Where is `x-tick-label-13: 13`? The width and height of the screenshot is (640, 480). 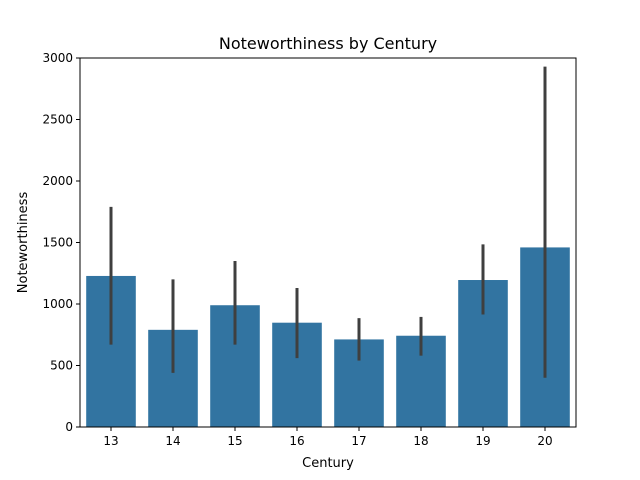 x-tick-label-13: 13 is located at coordinates (110, 441).